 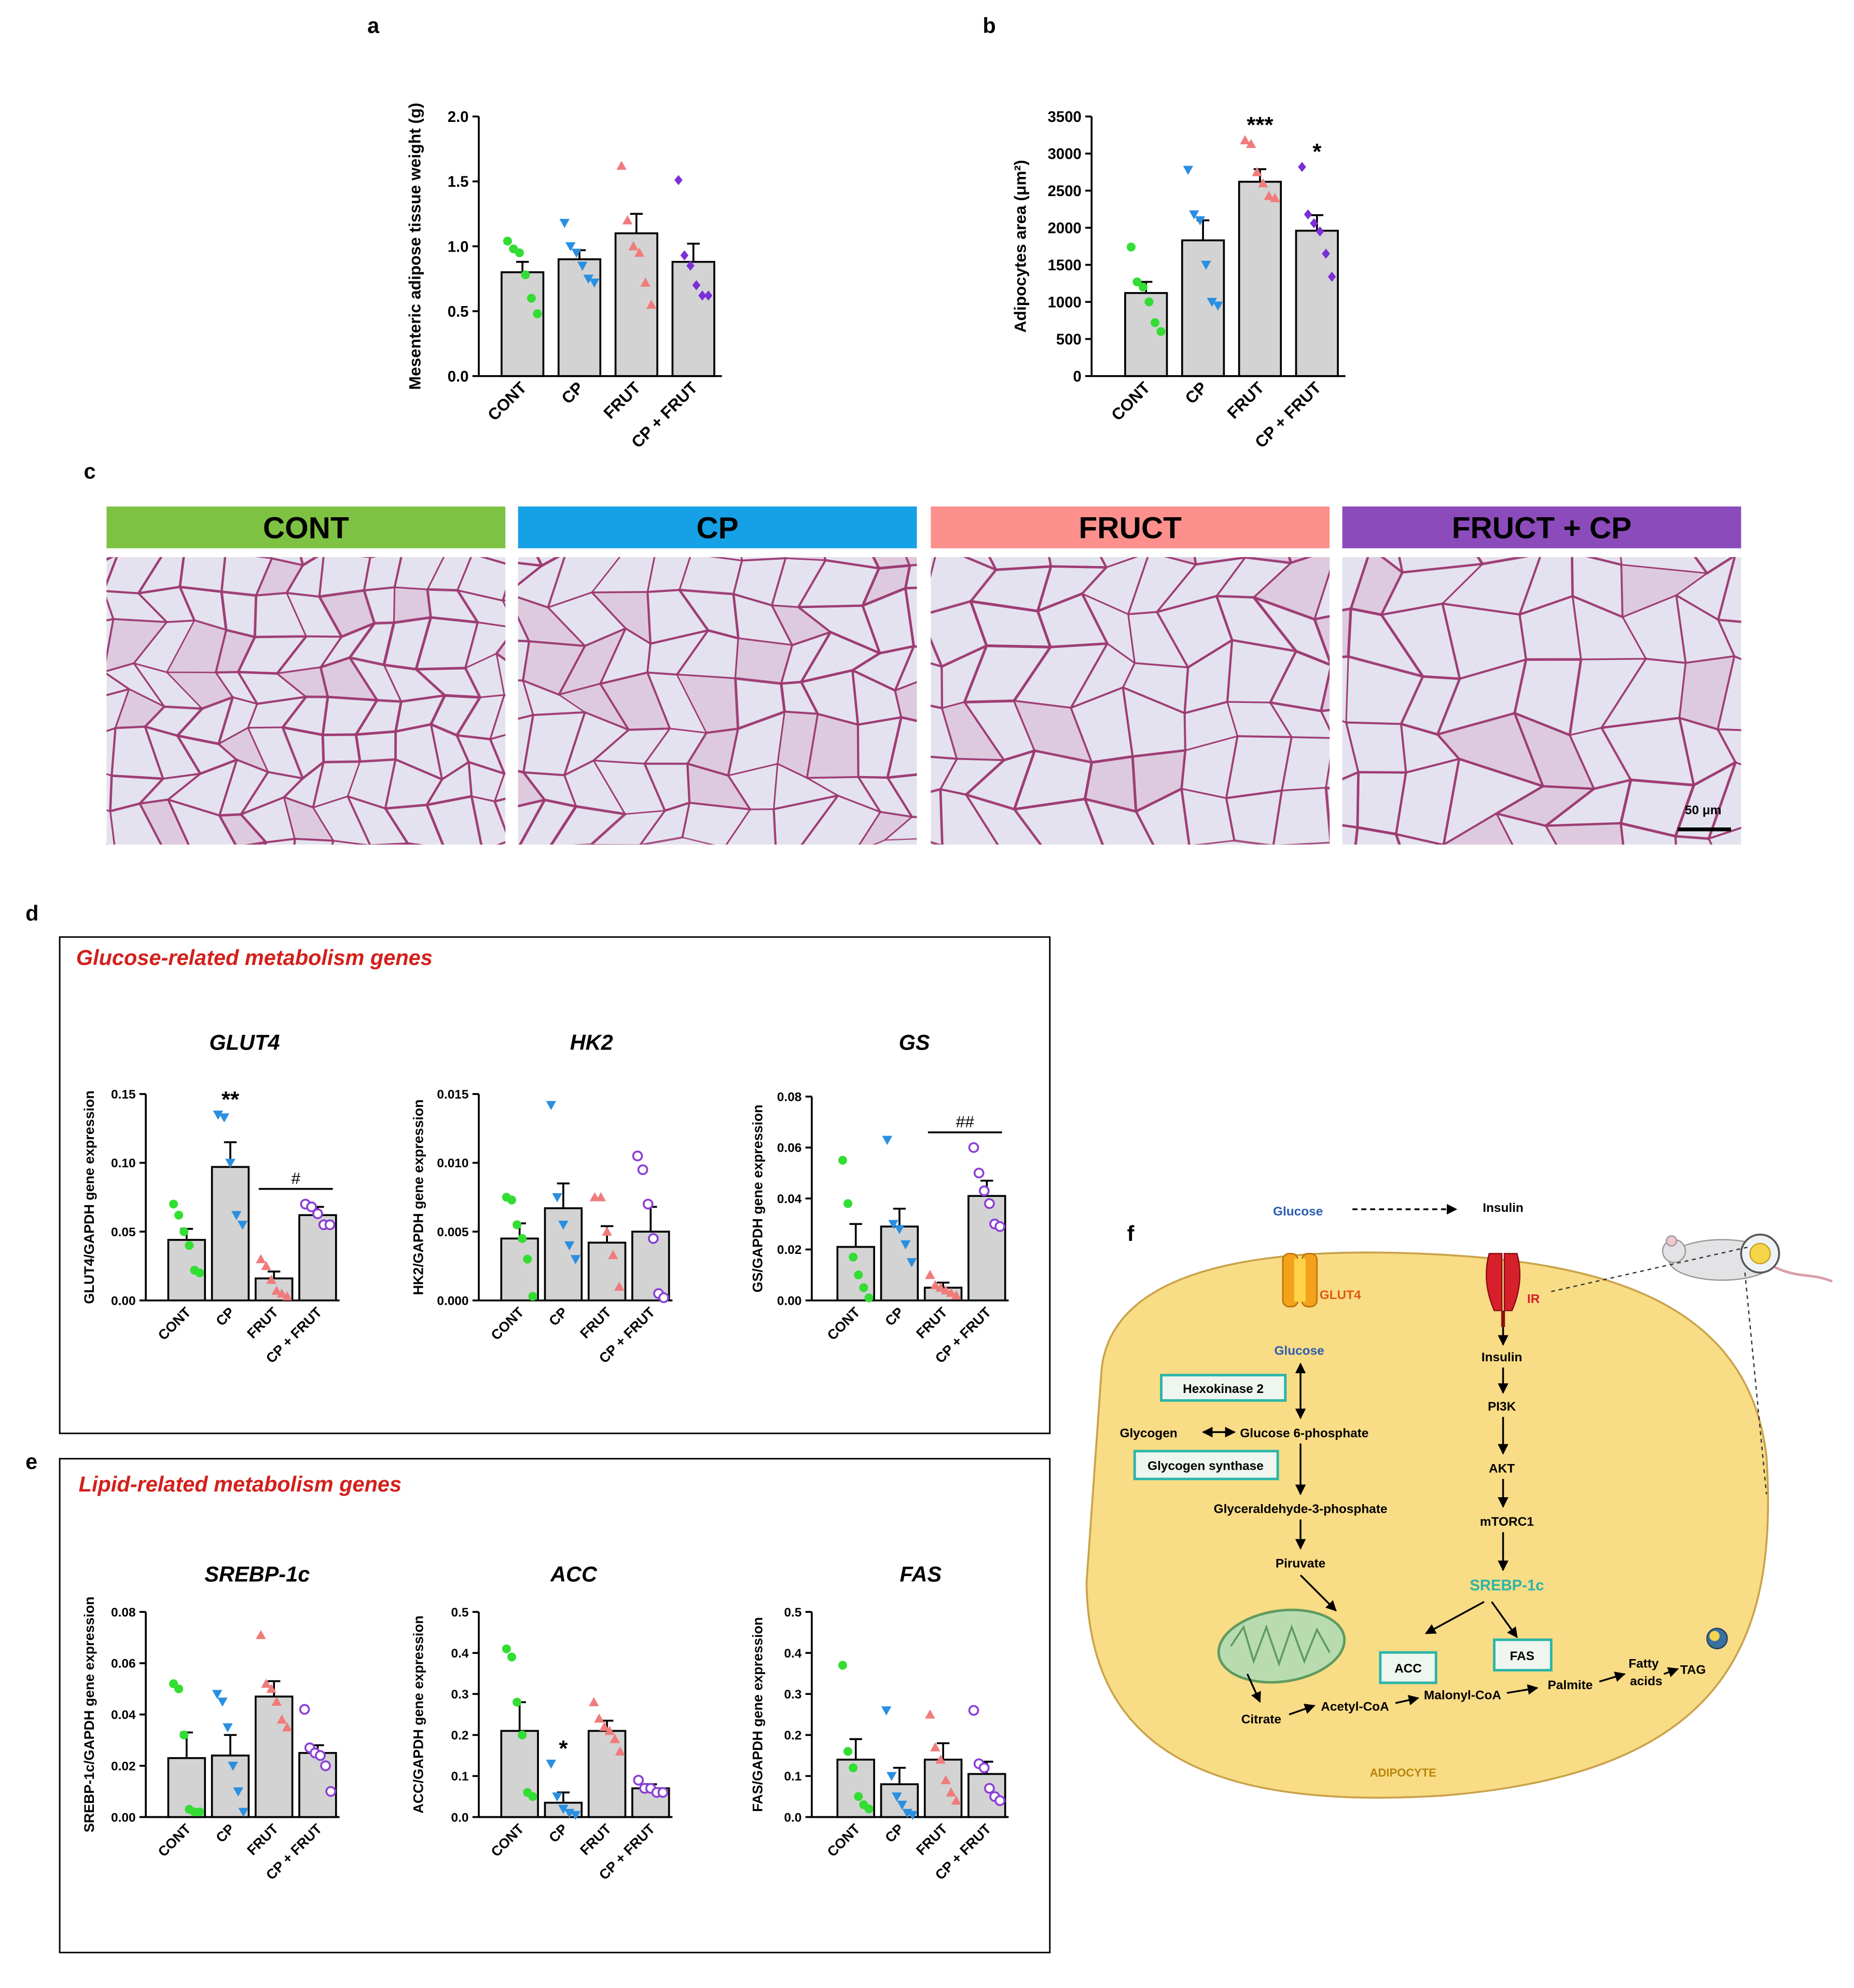 What do you see at coordinates (1065, 117) in the screenshot?
I see `y-tick-label: 3500` at bounding box center [1065, 117].